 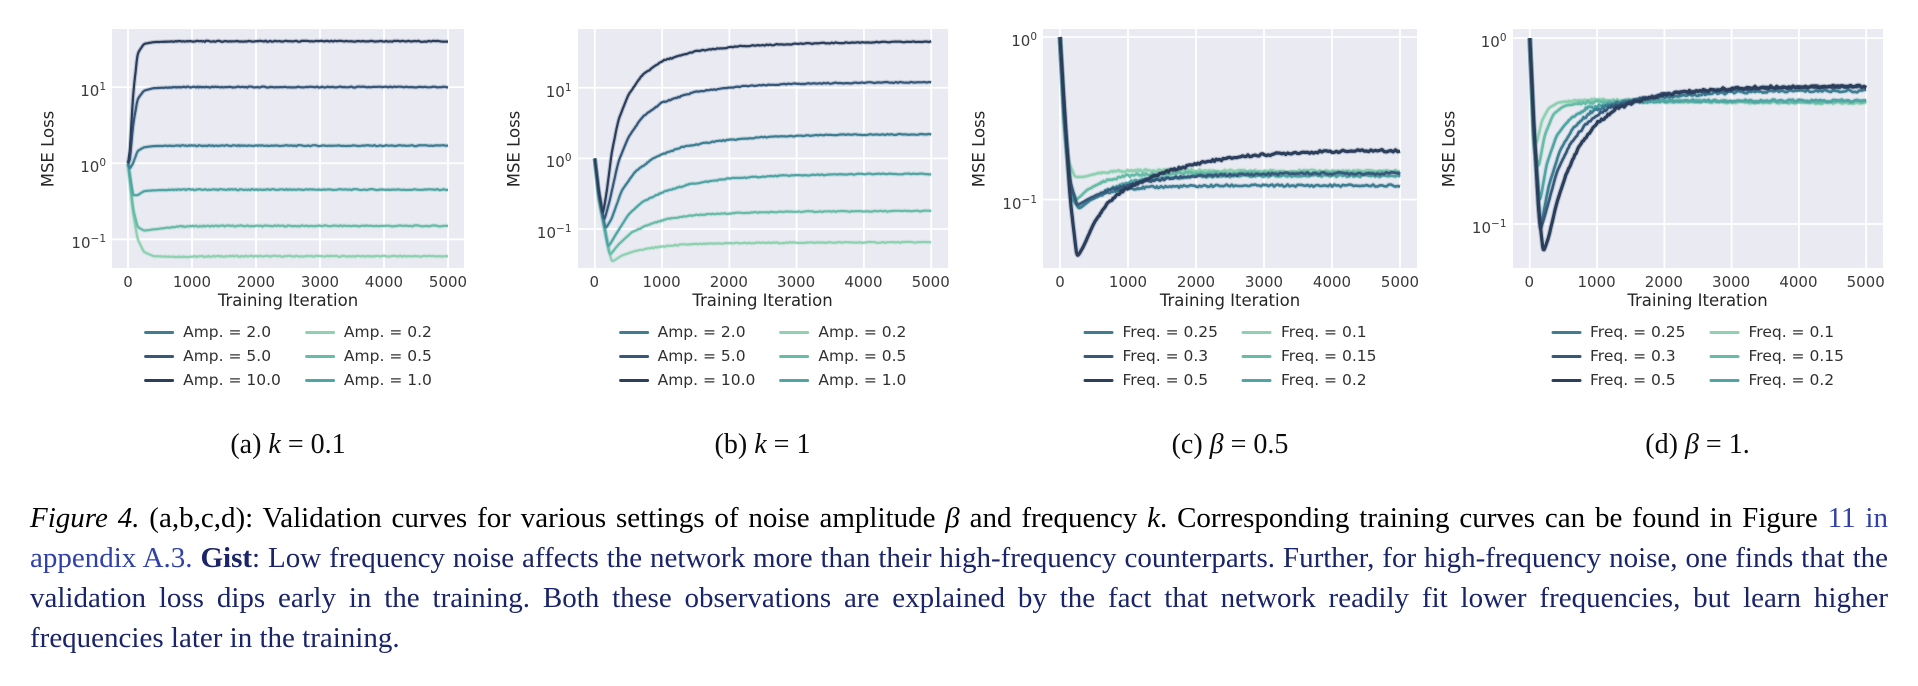 What do you see at coordinates (788, 444) in the screenshot?
I see `subcaption-text: = 1` at bounding box center [788, 444].